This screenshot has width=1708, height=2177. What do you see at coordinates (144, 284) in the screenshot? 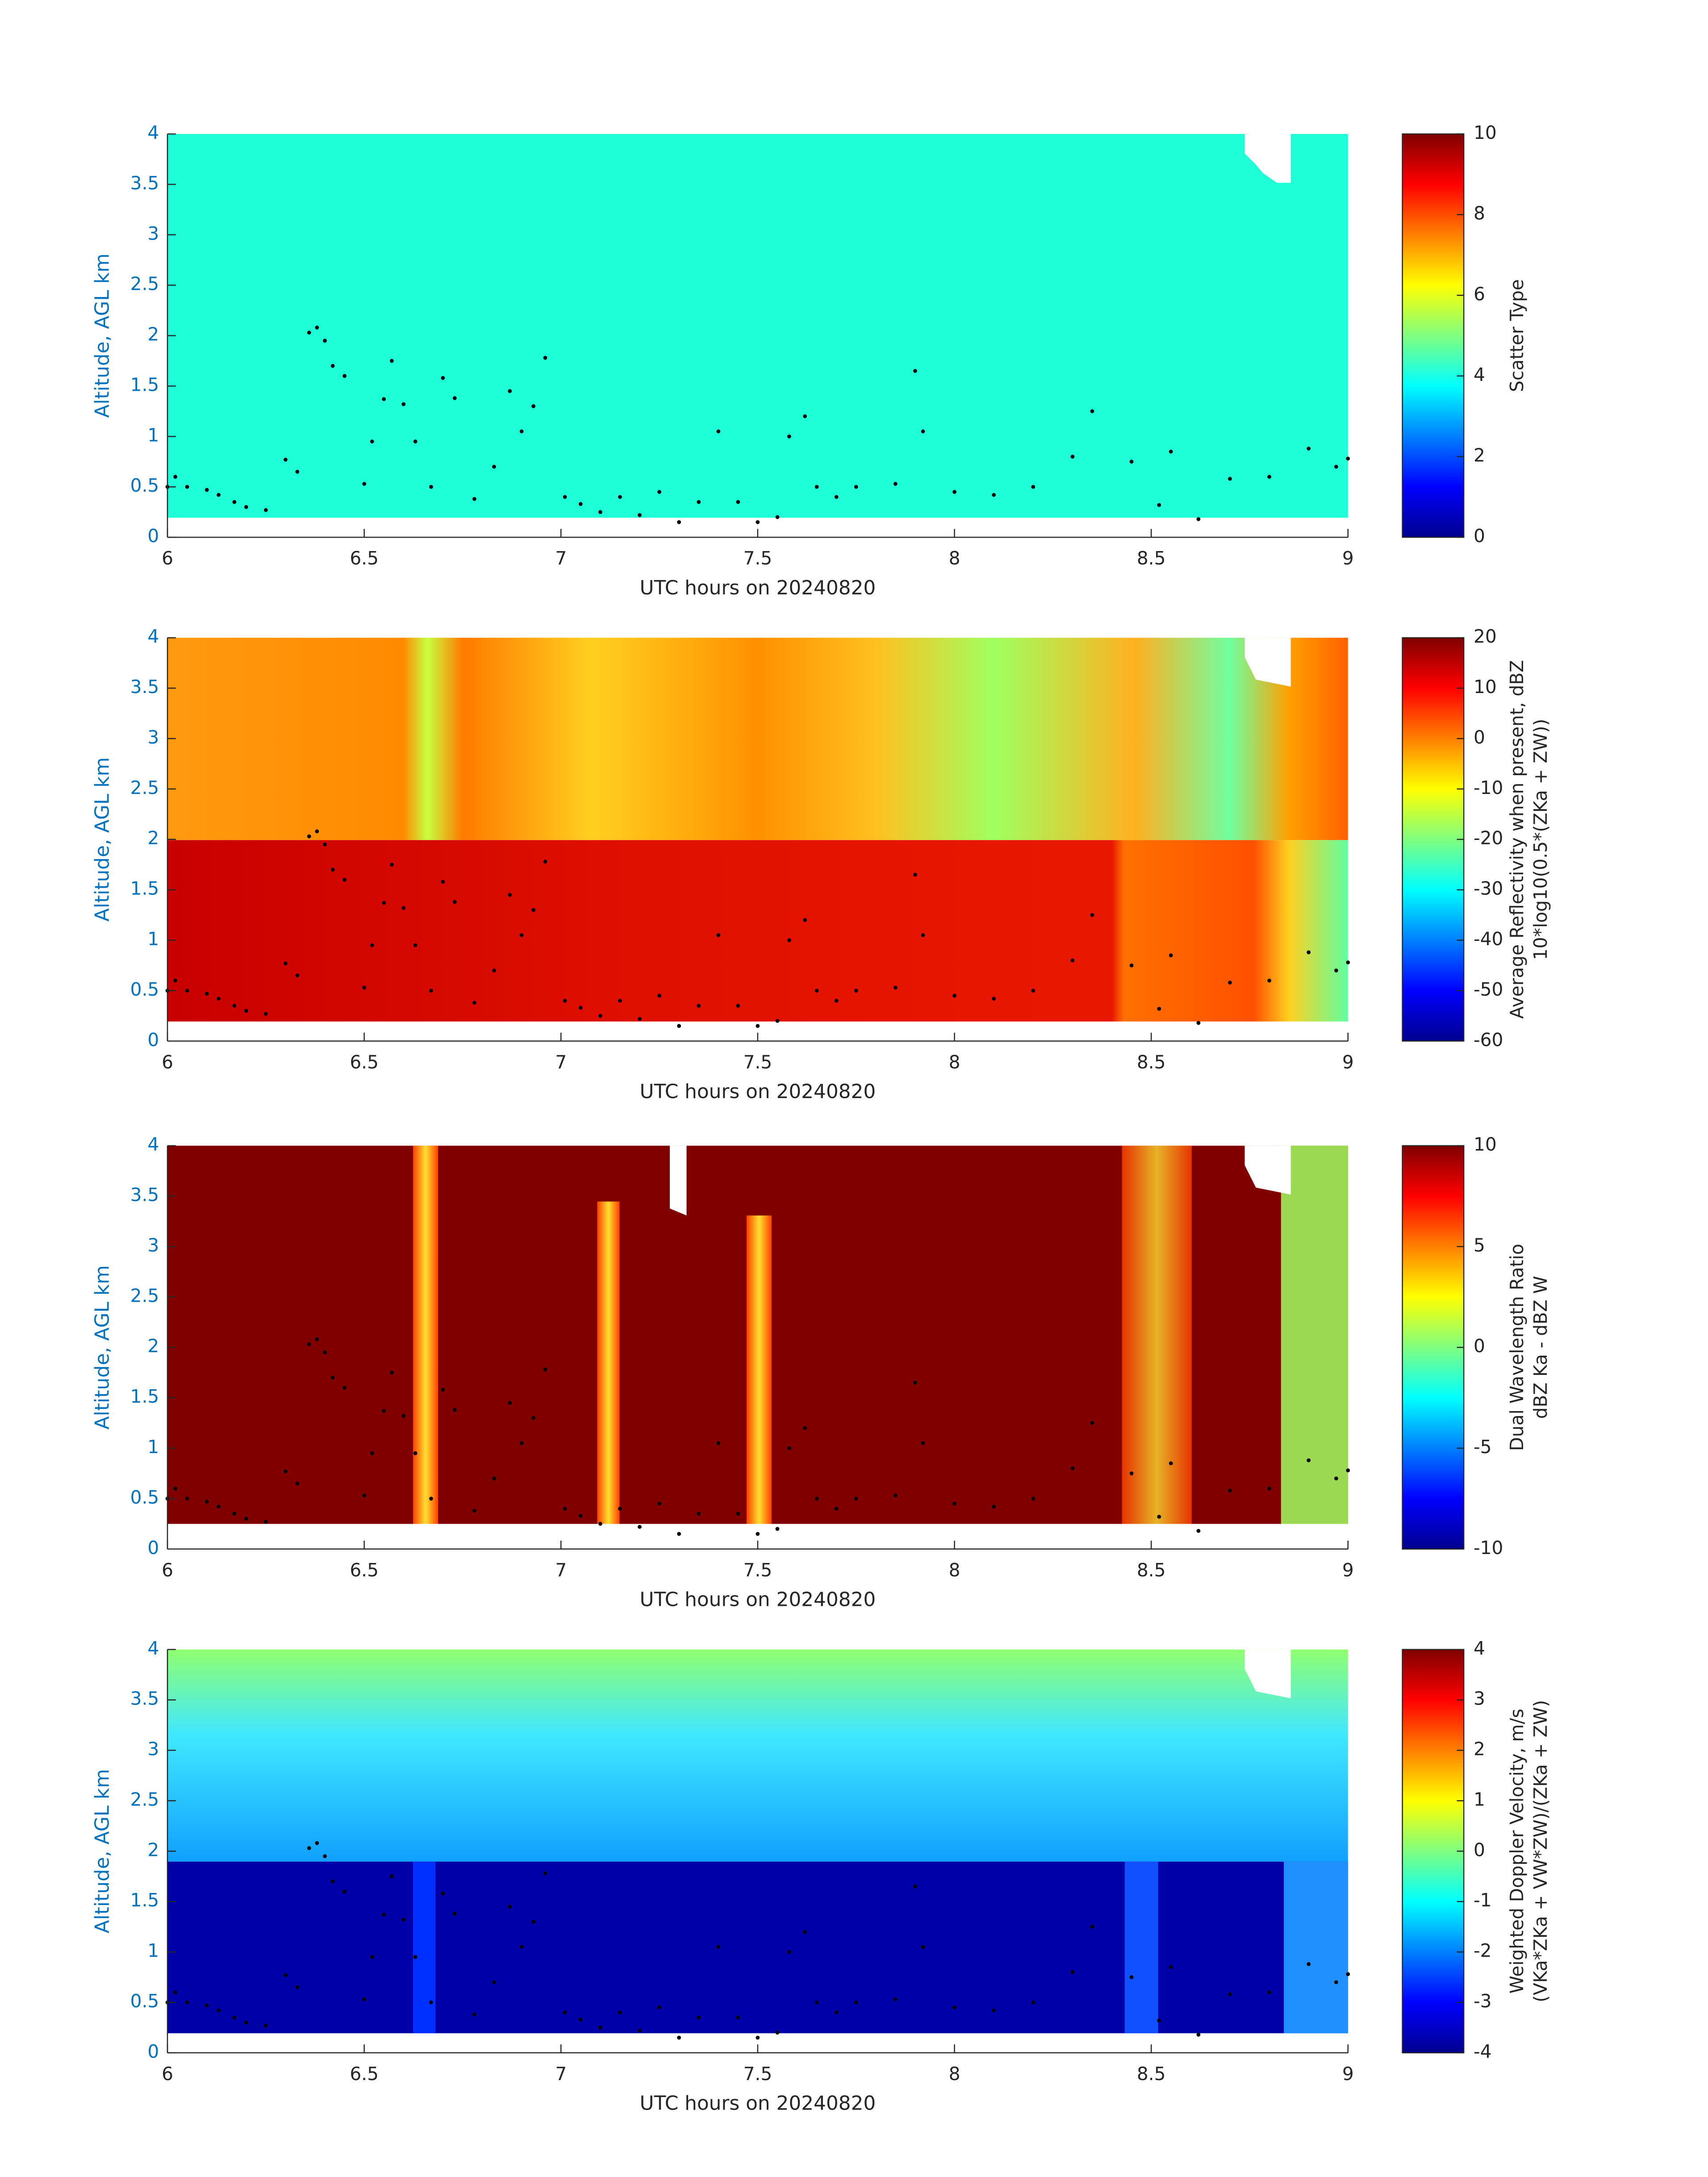
I see `y-tick-label: 2.5` at bounding box center [144, 284].